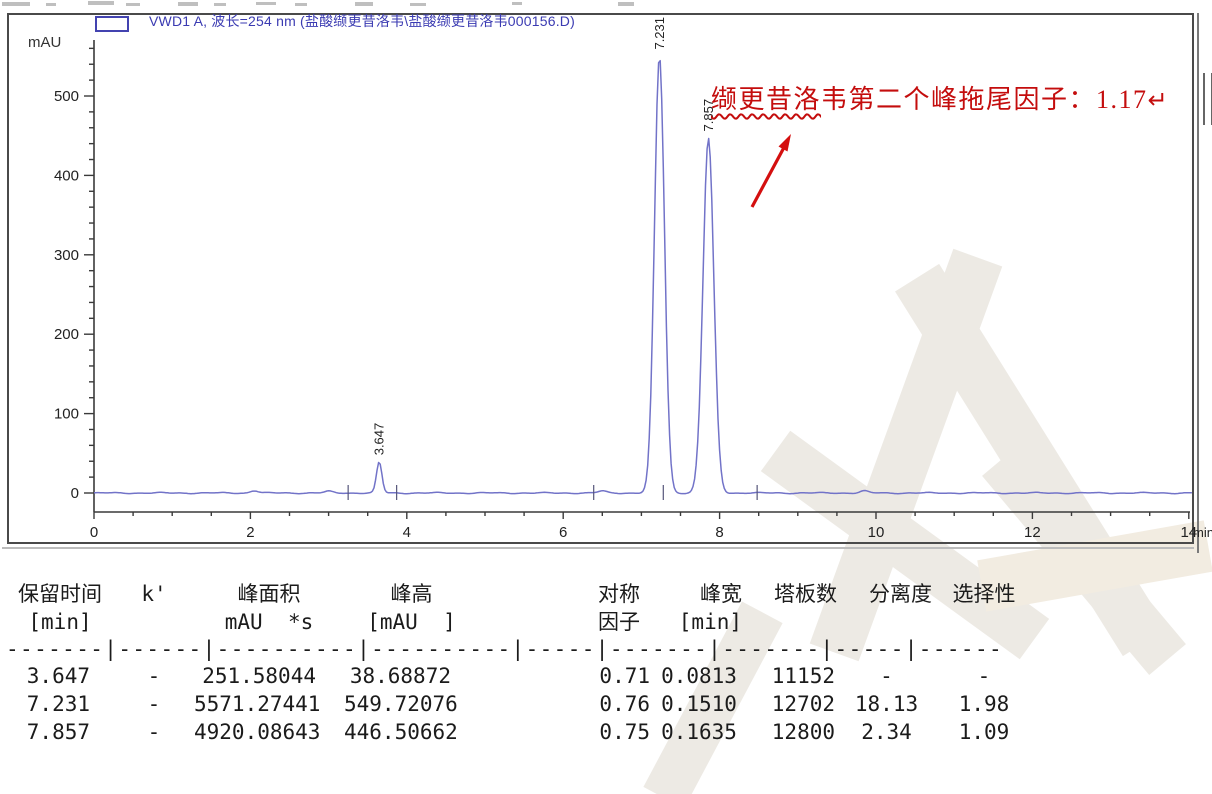  What do you see at coordinates (60, 594) in the screenshot?
I see `table-header-cell: 保留时间` at bounding box center [60, 594].